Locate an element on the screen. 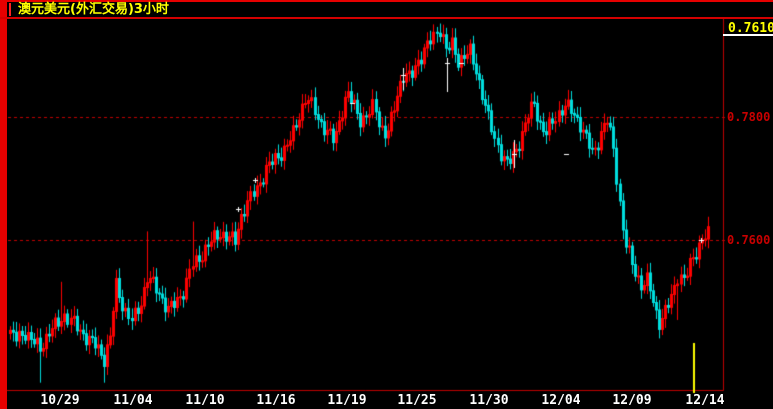 The image size is (773, 409). time-label-3: 11/16 is located at coordinates (276, 400).